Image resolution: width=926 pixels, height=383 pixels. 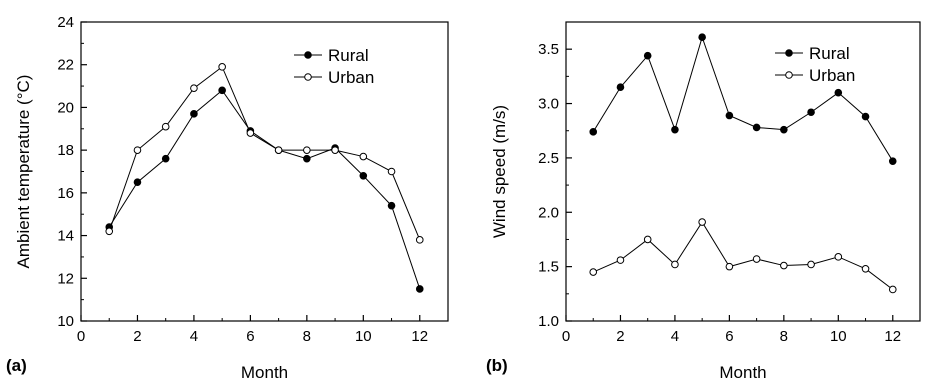 I want to click on y-tick-label: 14, so click(x=65, y=236).